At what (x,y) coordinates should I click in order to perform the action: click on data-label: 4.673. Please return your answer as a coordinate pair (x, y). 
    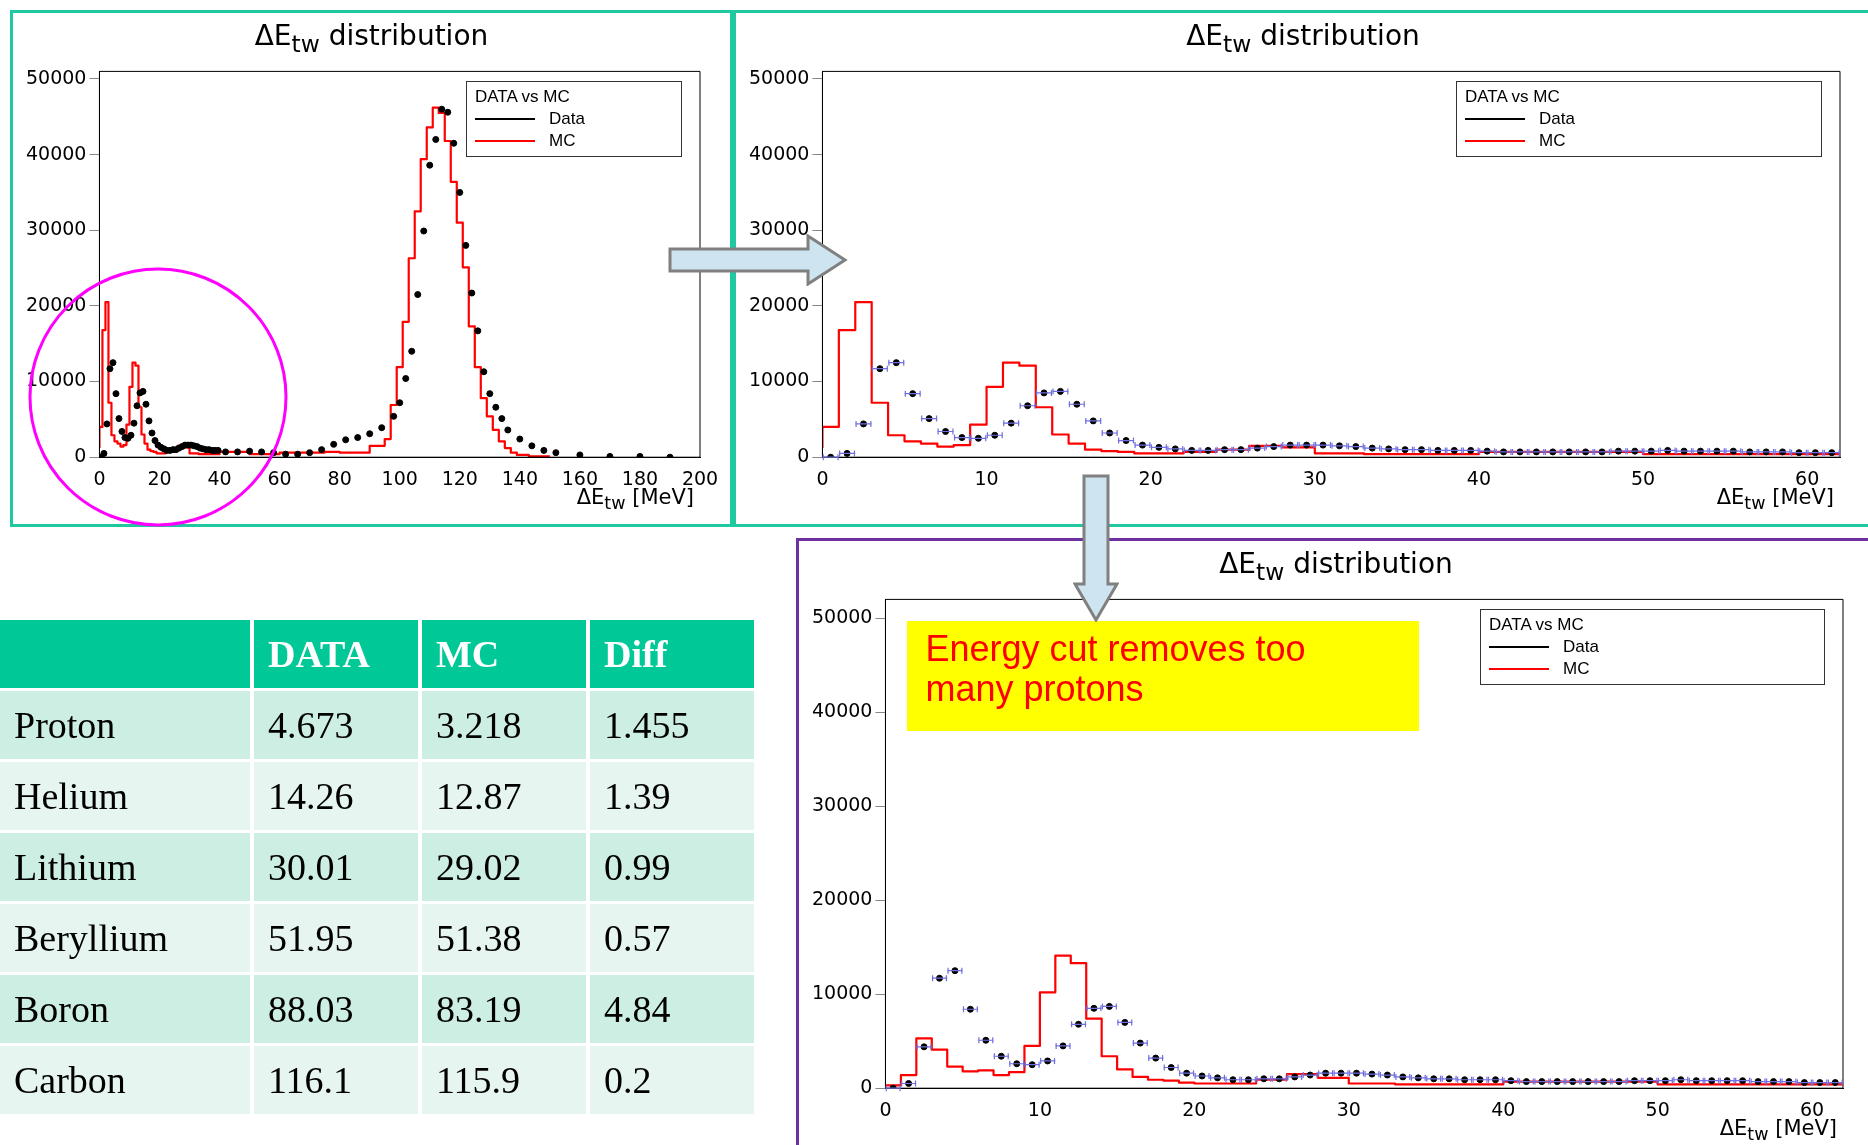
    Looking at the image, I should click on (336, 726).